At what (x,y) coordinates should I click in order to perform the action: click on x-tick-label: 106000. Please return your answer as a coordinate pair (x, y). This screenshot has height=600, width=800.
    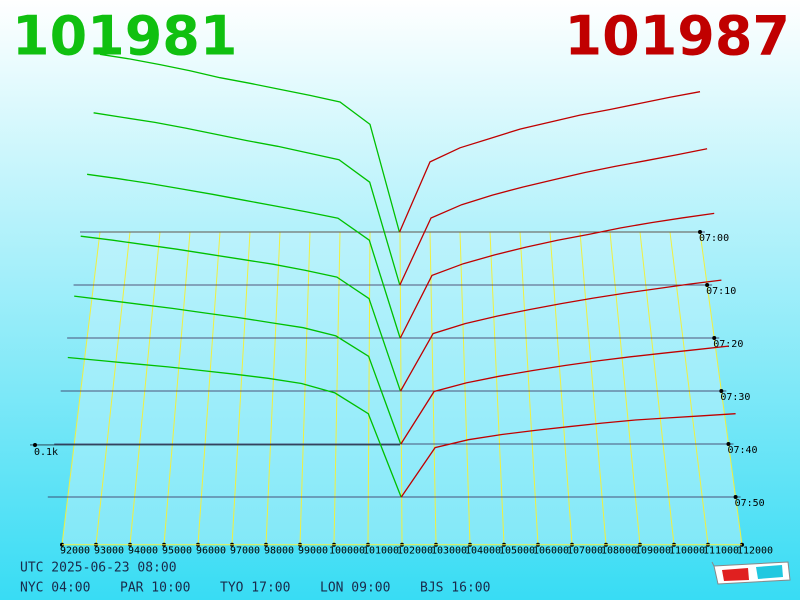
    Looking at the image, I should click on (551, 551).